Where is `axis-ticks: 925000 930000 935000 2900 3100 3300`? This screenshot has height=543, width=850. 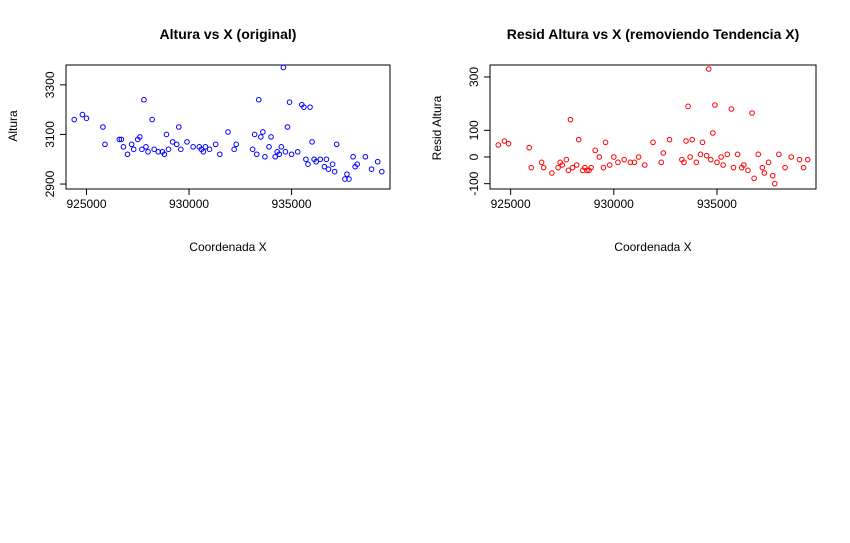
axis-ticks: 925000 930000 935000 2900 3100 3300 is located at coordinates (177, 141).